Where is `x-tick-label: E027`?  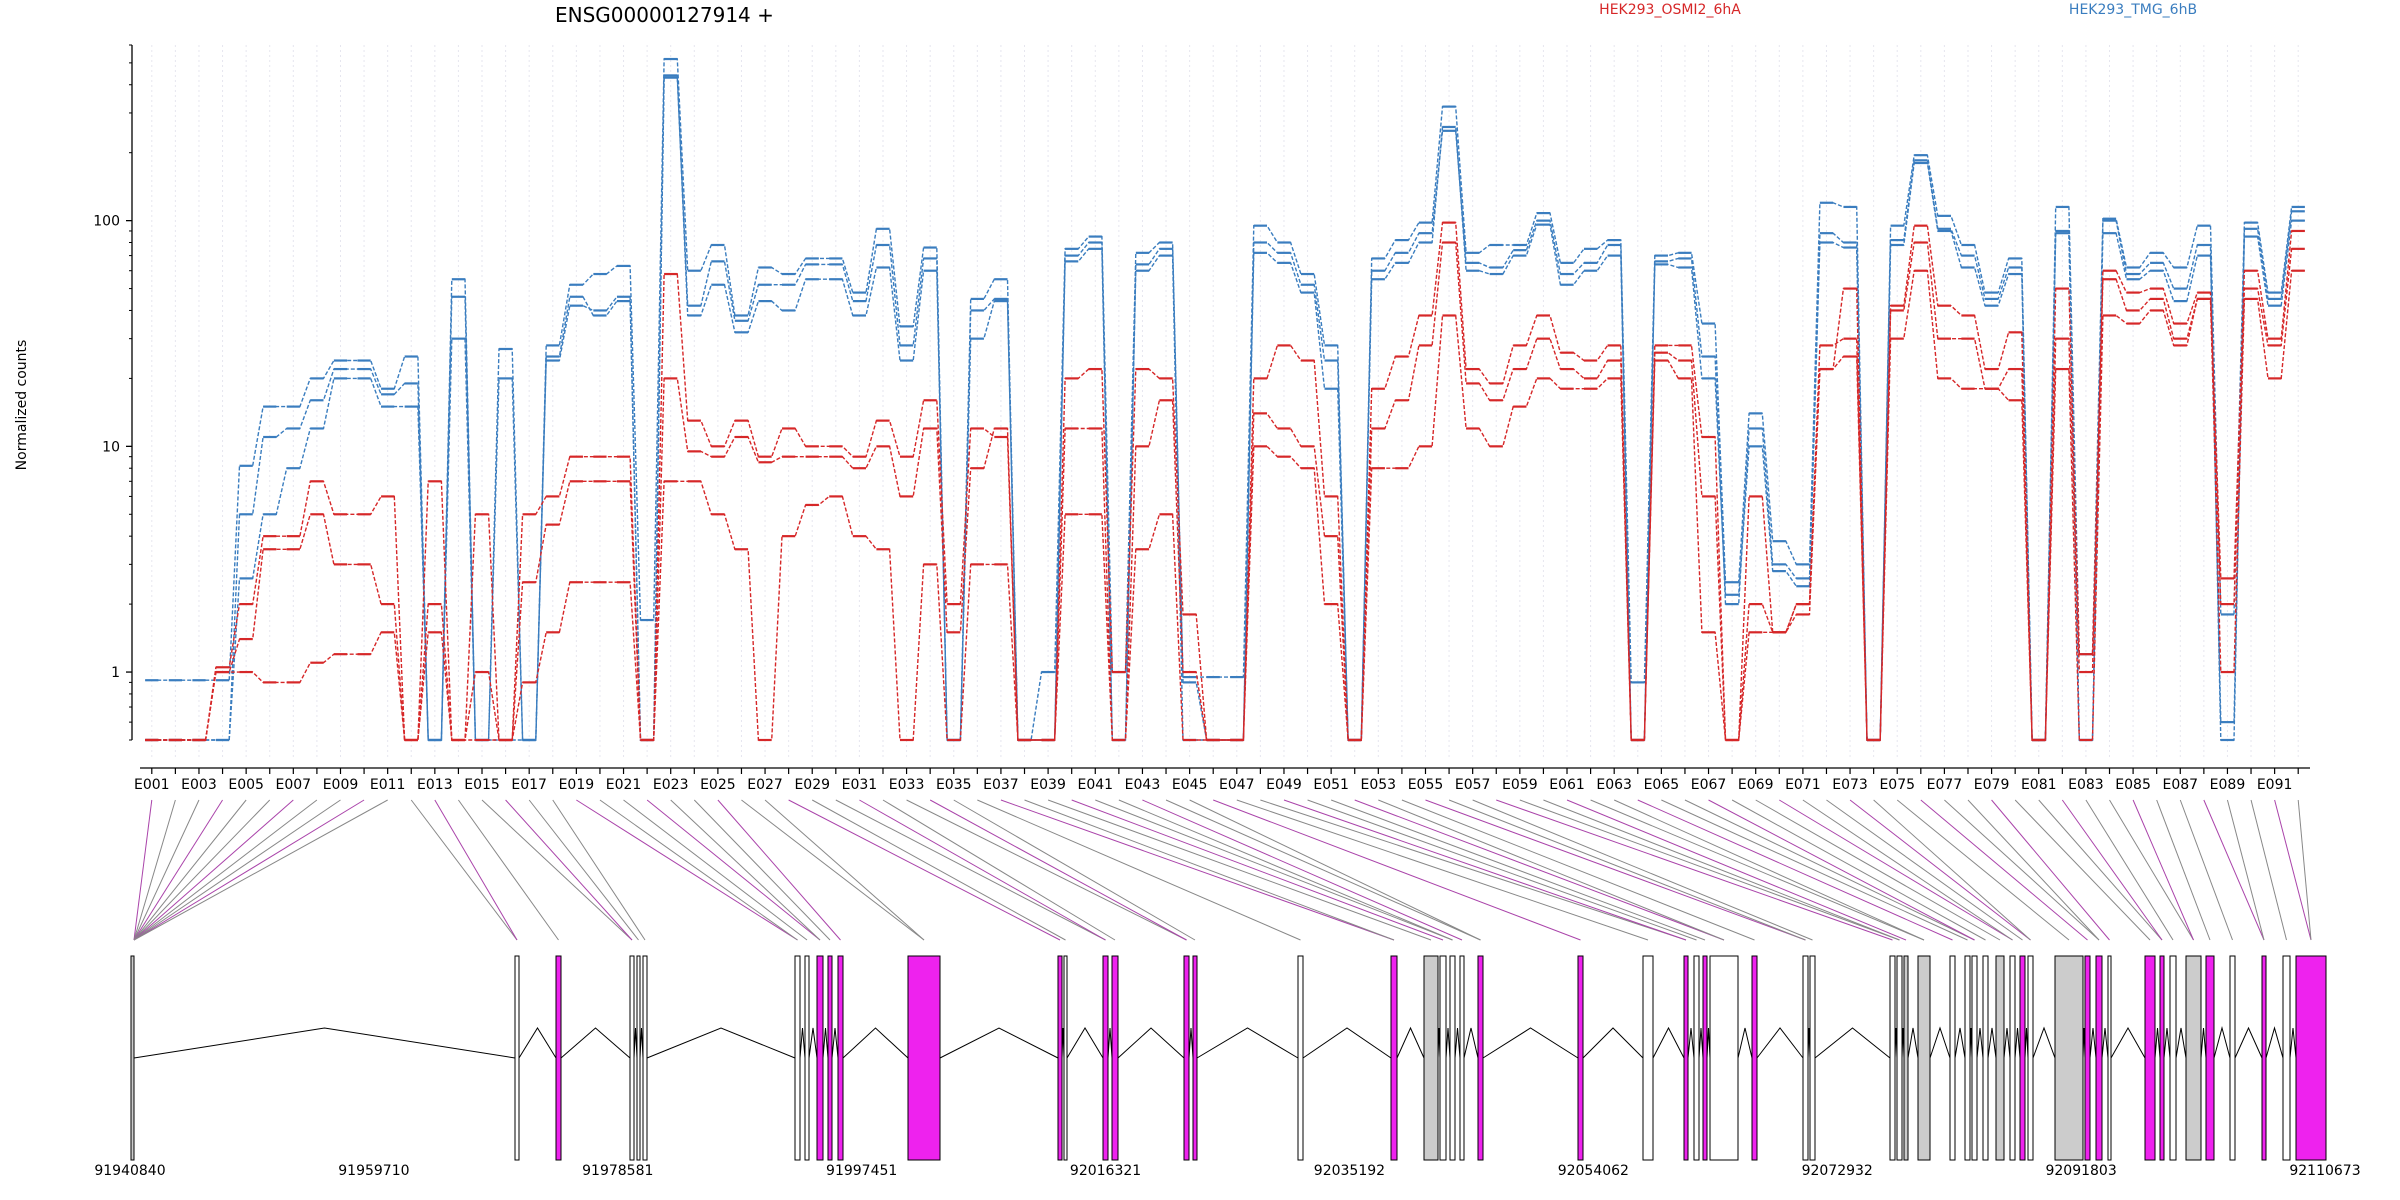
x-tick-label: E027 is located at coordinates (765, 785).